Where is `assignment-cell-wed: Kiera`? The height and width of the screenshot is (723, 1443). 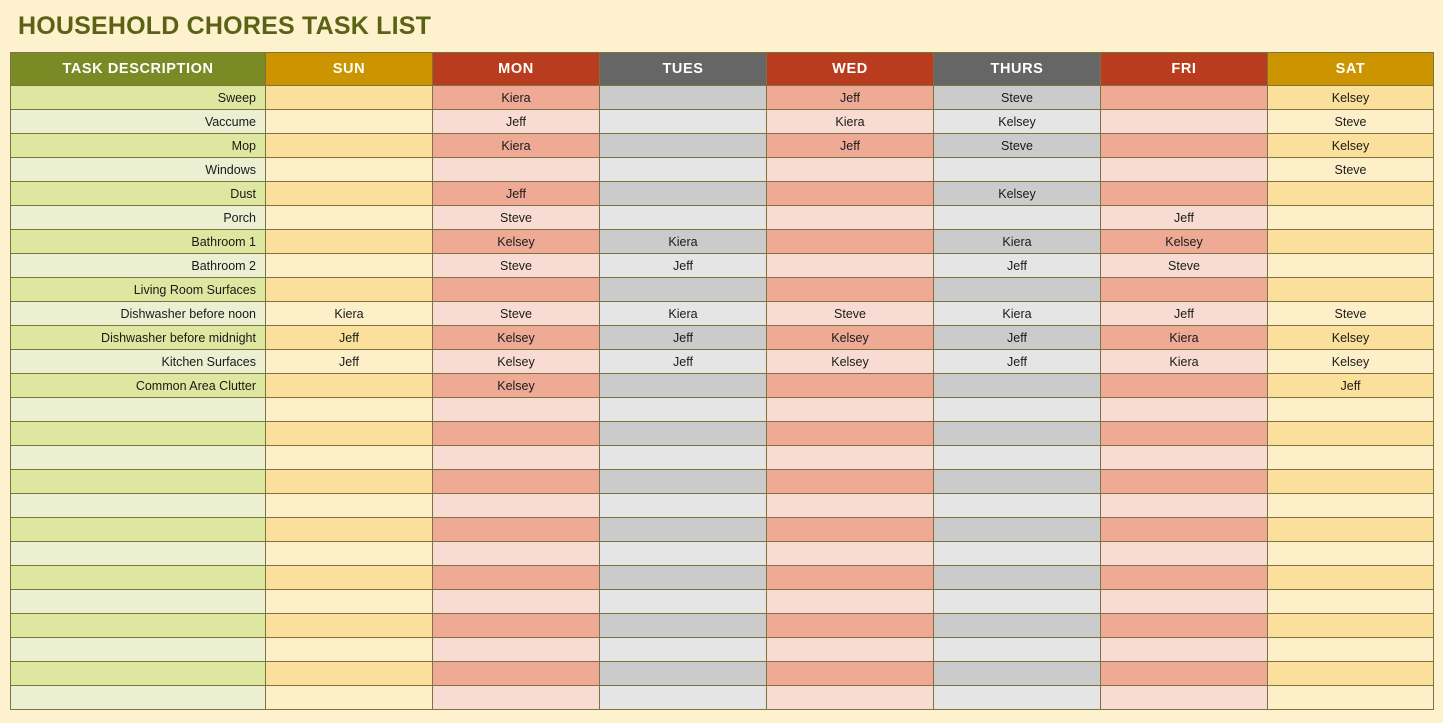 assignment-cell-wed: Kiera is located at coordinates (850, 121).